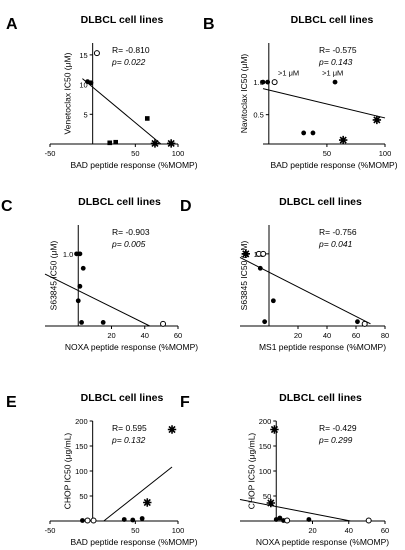 This screenshot has height=550, width=405. Describe the element at coordinates (68, 93) in the screenshot. I see `y-axis-label: Venetoclax IC50 (μM)` at that location.